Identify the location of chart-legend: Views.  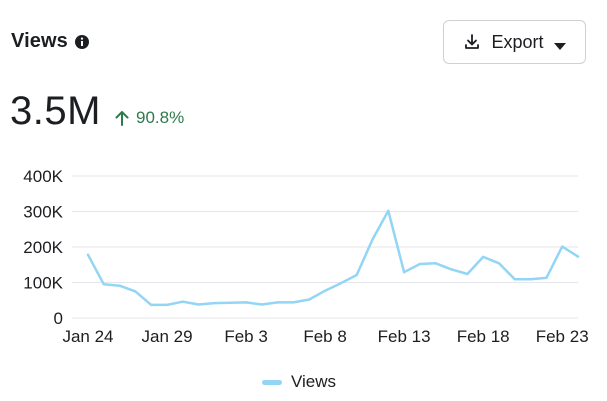
(299, 382).